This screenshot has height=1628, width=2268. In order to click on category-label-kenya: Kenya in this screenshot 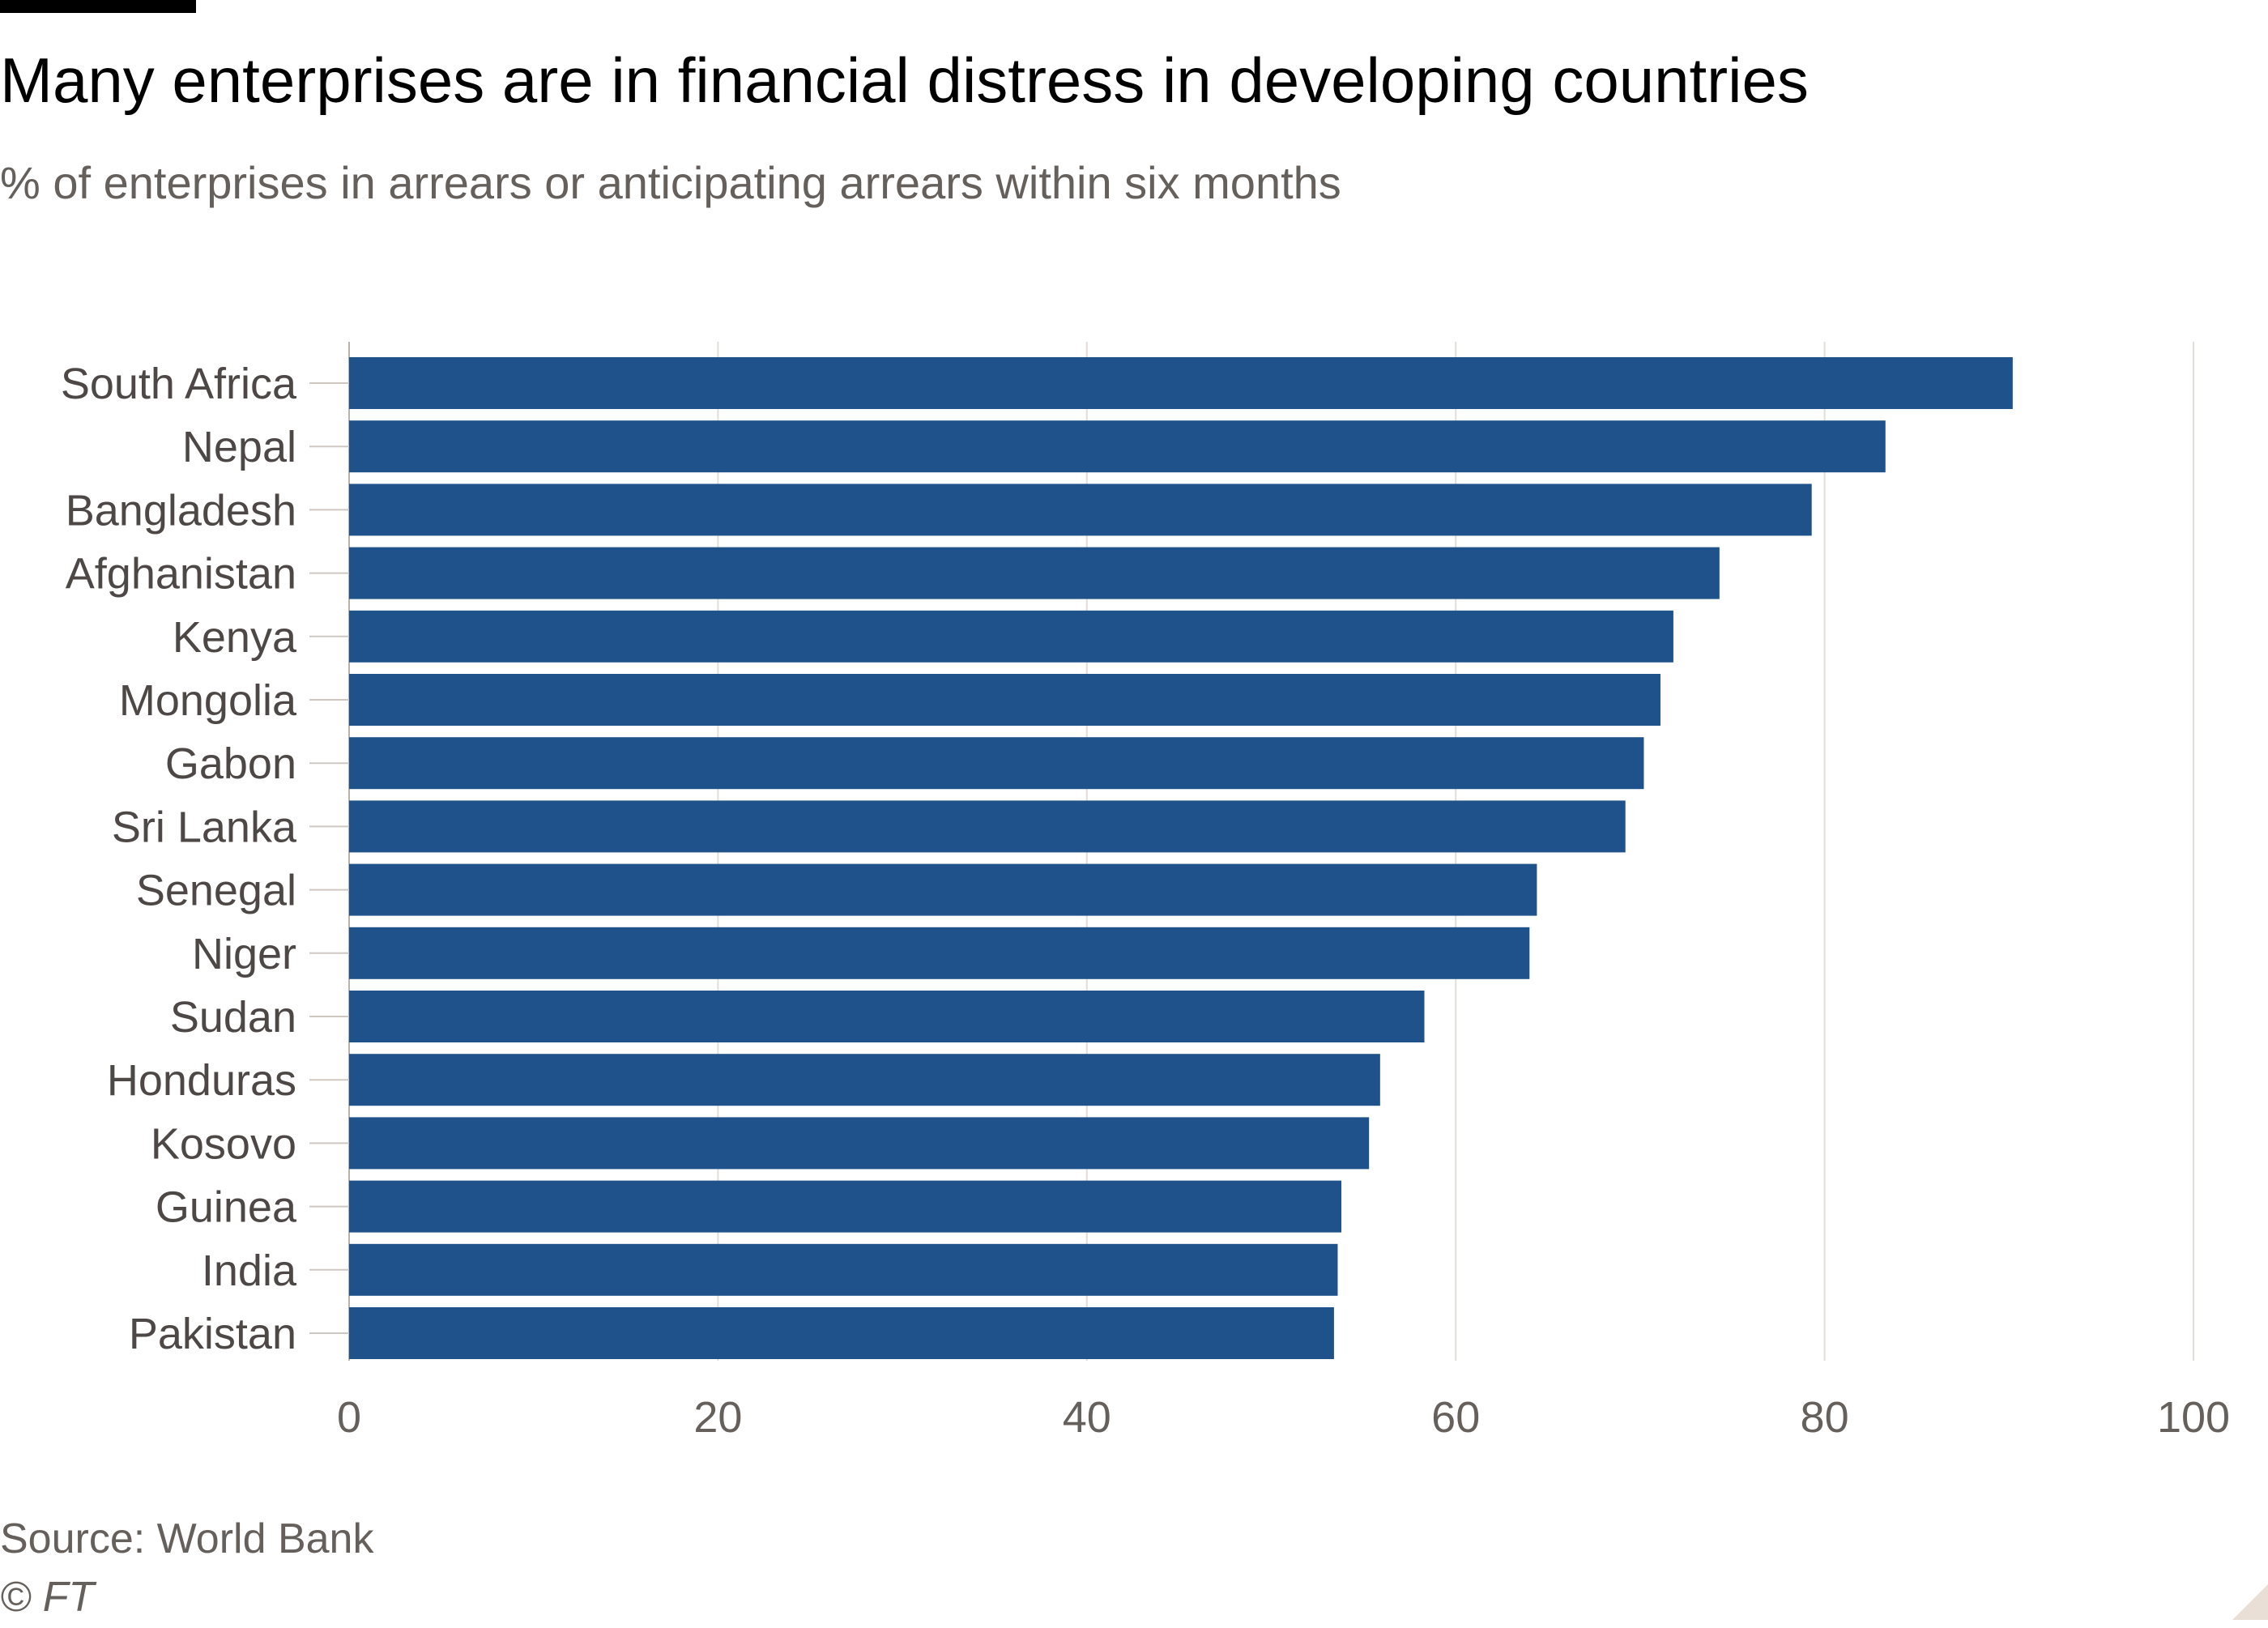, I will do `click(235, 637)`.